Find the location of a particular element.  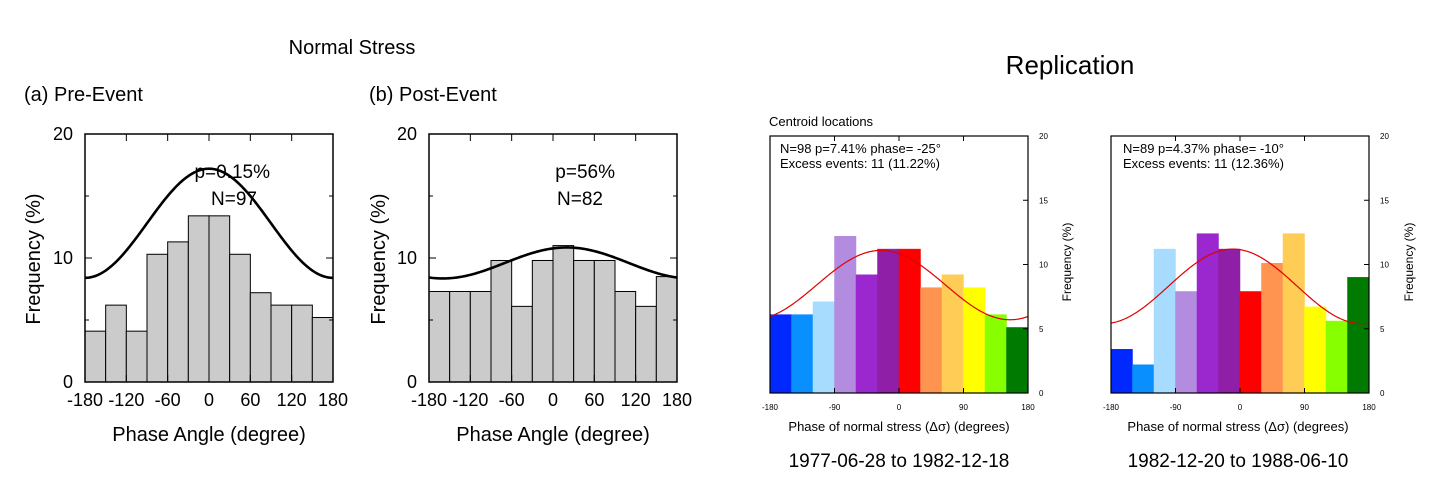

panel-b-fit-curve is located at coordinates (553, 263).